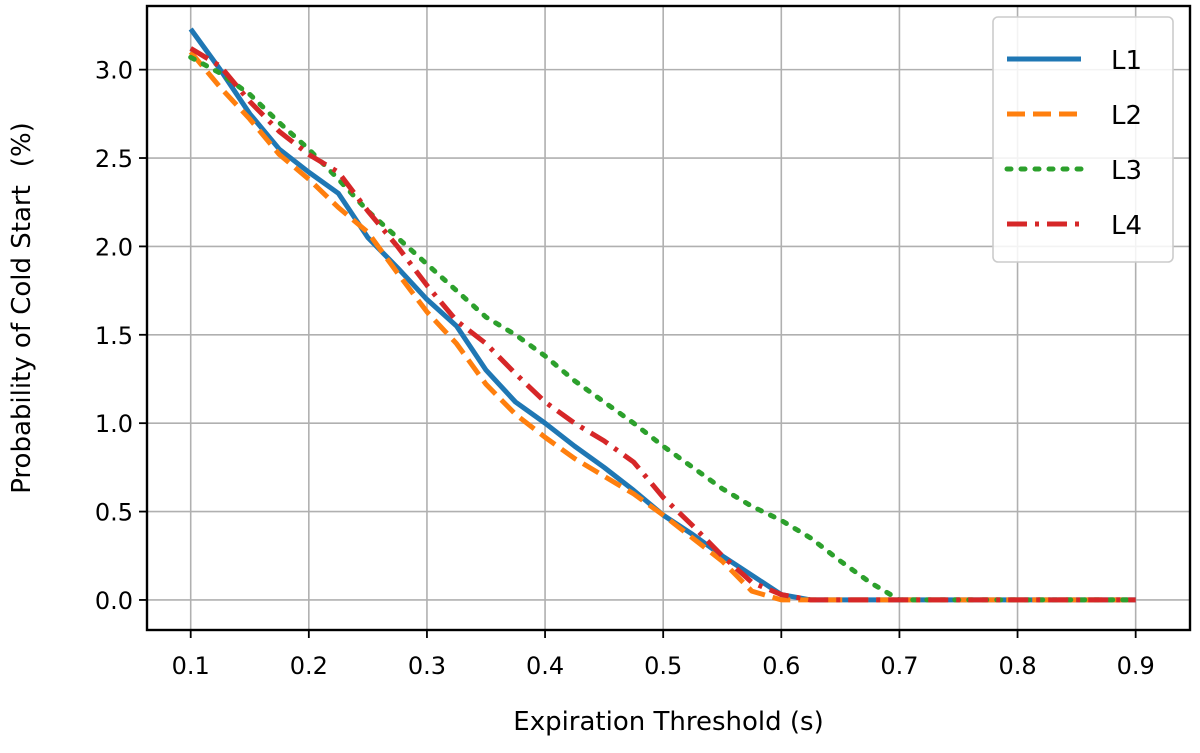 The image size is (1200, 753). What do you see at coordinates (114, 159) in the screenshot?
I see `y-tick-label: 2.5` at bounding box center [114, 159].